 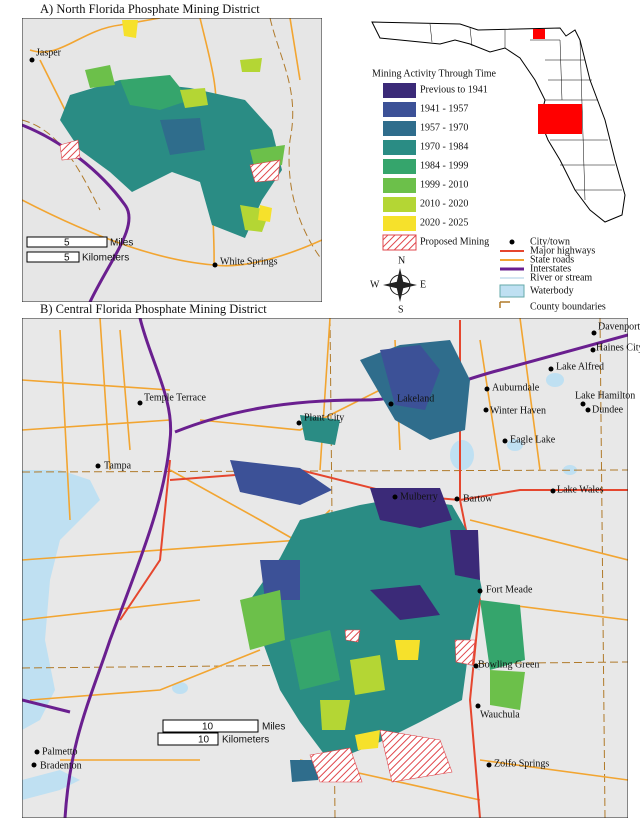 What do you see at coordinates (533, 439) in the screenshot?
I see `city-label: Eagle Lake` at bounding box center [533, 439].